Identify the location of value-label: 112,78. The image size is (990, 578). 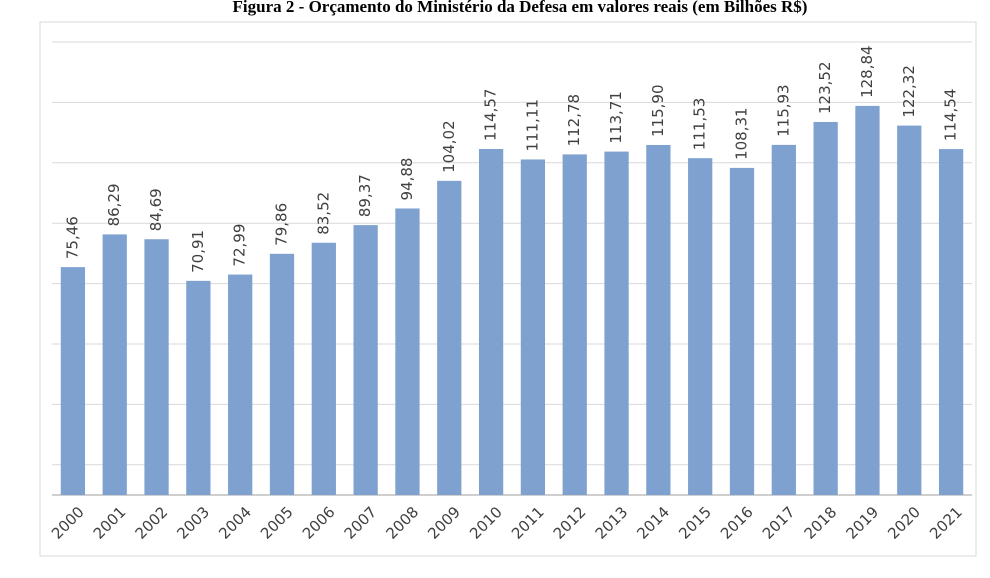
(574, 120).